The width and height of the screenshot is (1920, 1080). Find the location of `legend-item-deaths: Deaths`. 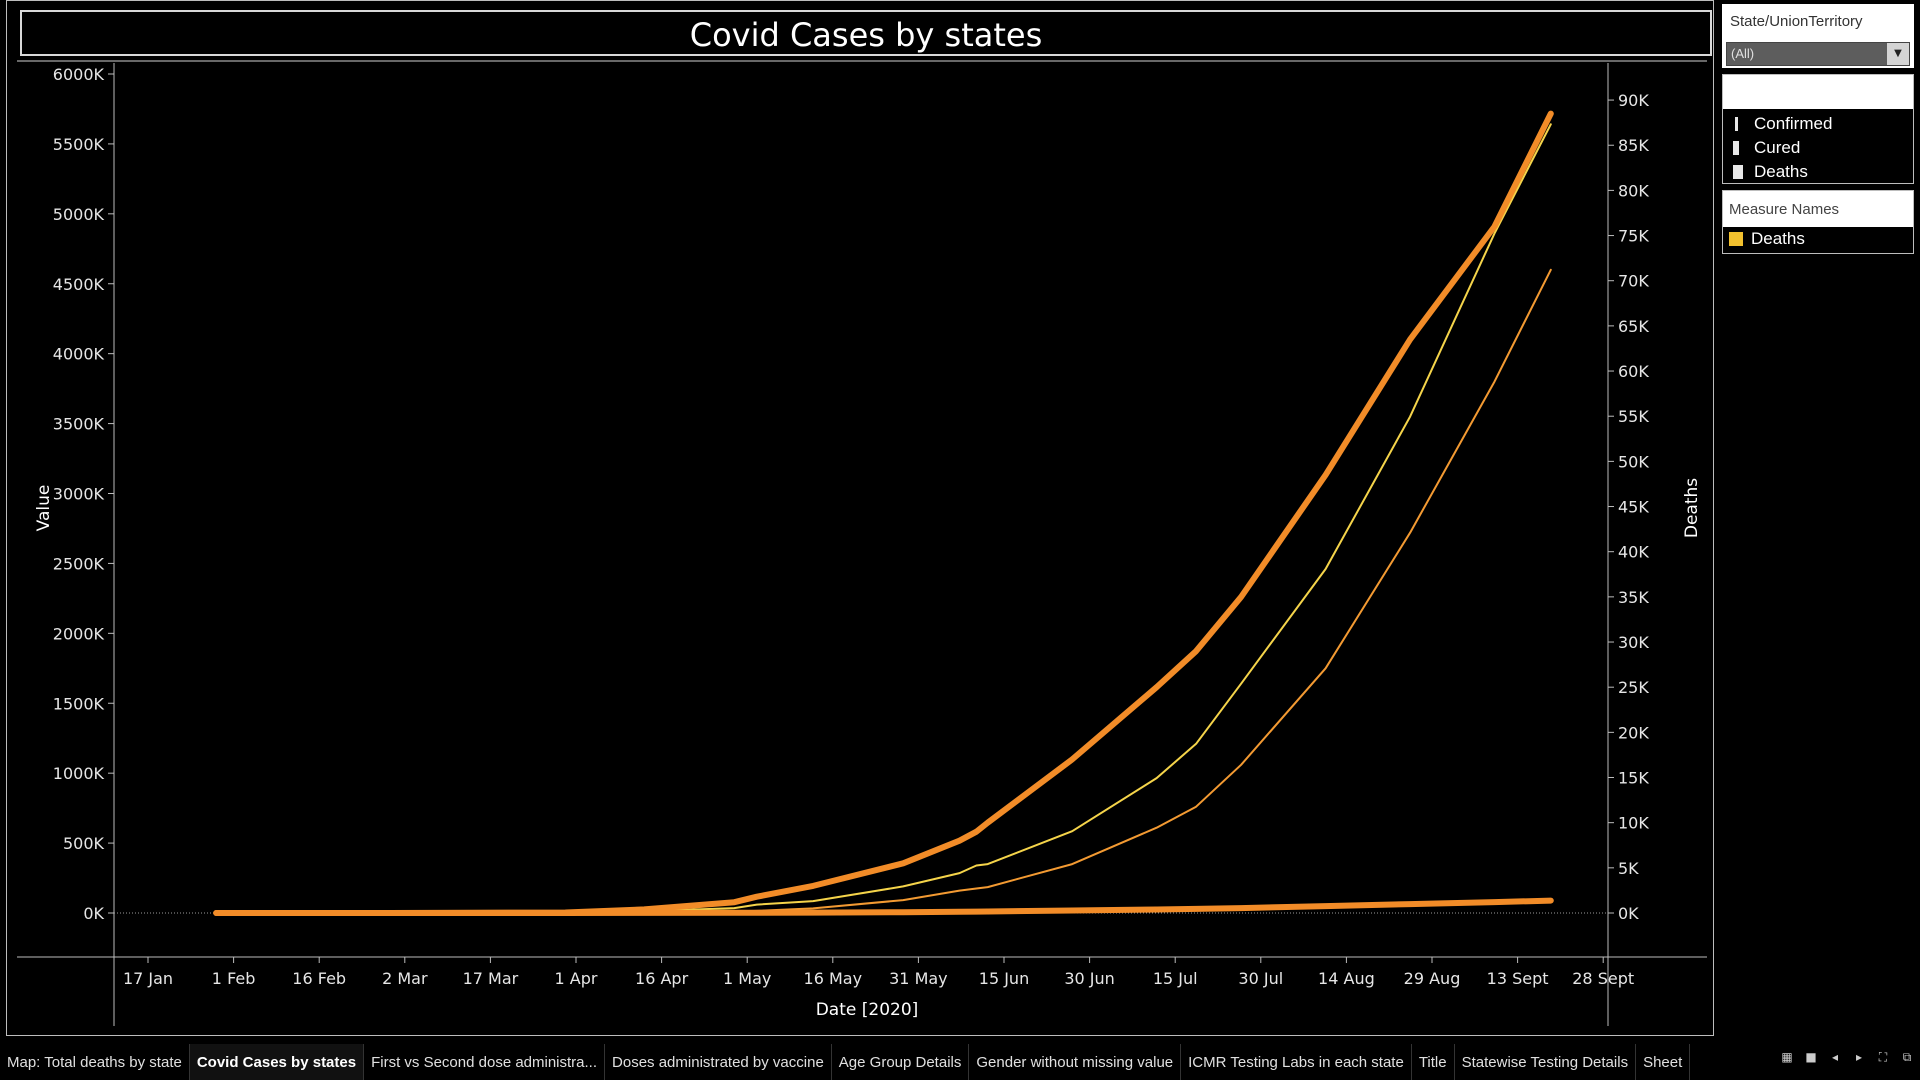

legend-item-deaths: Deaths is located at coordinates (1770, 172).